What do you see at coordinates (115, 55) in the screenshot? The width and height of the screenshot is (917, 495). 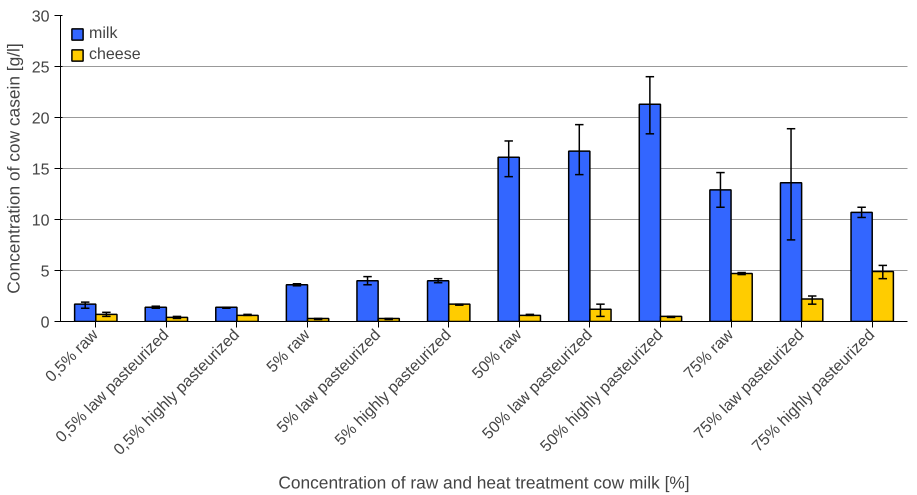 I see `legend-label: cheese` at bounding box center [115, 55].